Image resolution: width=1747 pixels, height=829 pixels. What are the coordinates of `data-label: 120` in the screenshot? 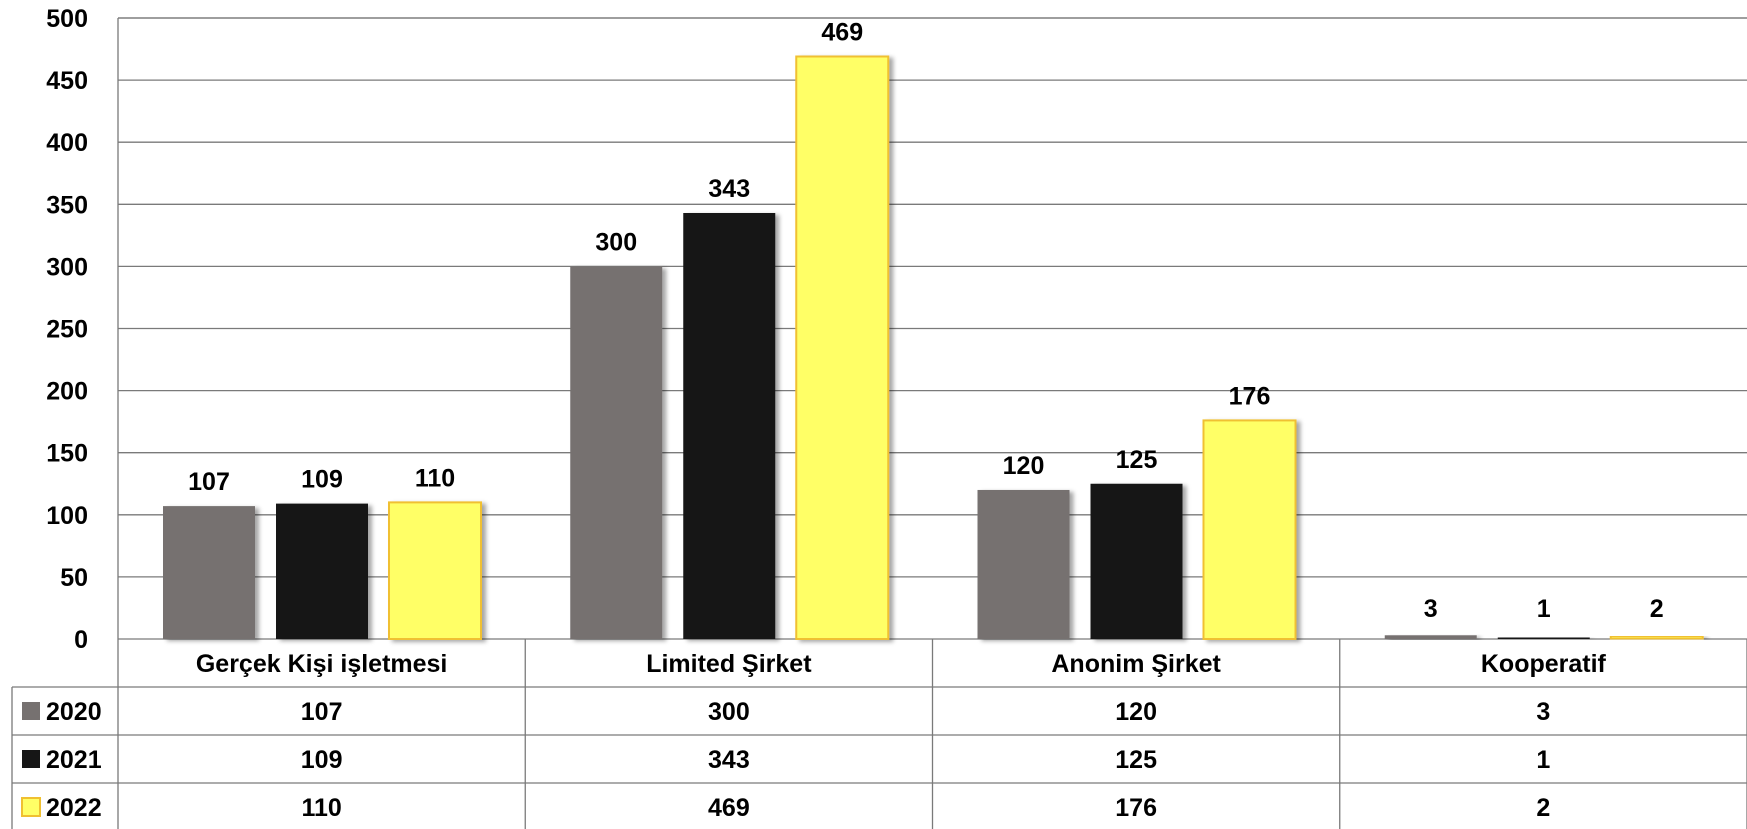 It's located at (1024, 466).